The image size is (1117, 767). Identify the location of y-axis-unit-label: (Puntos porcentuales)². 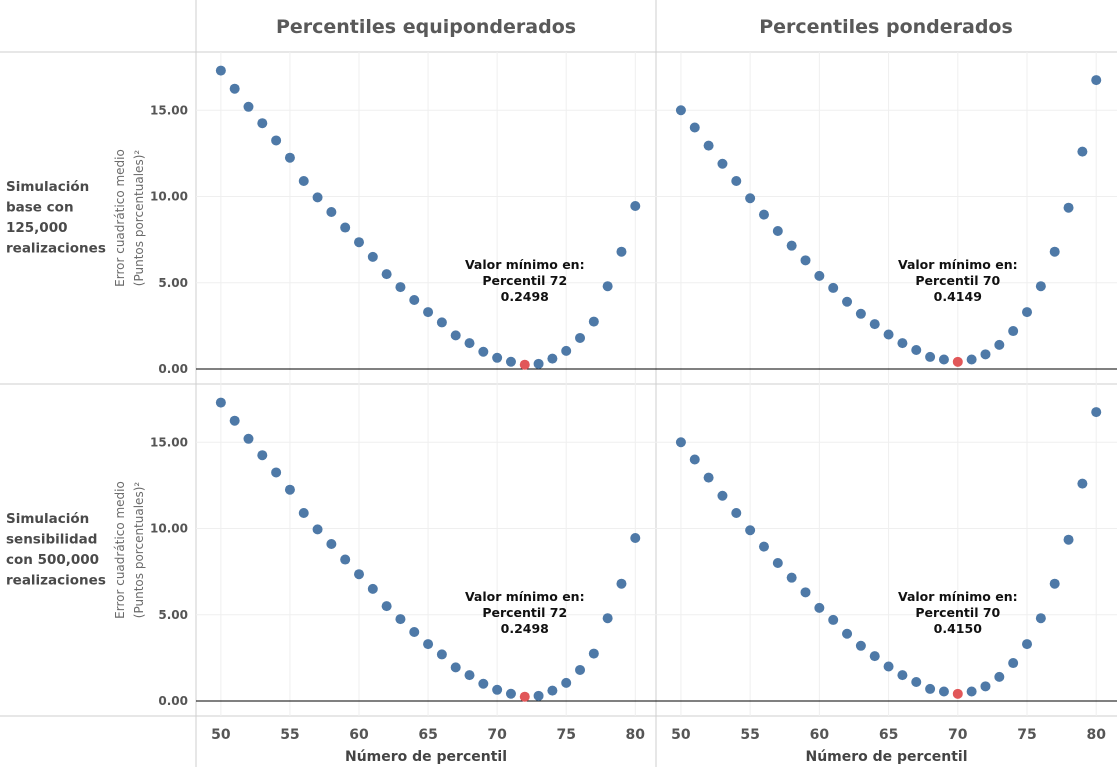
(139, 218).